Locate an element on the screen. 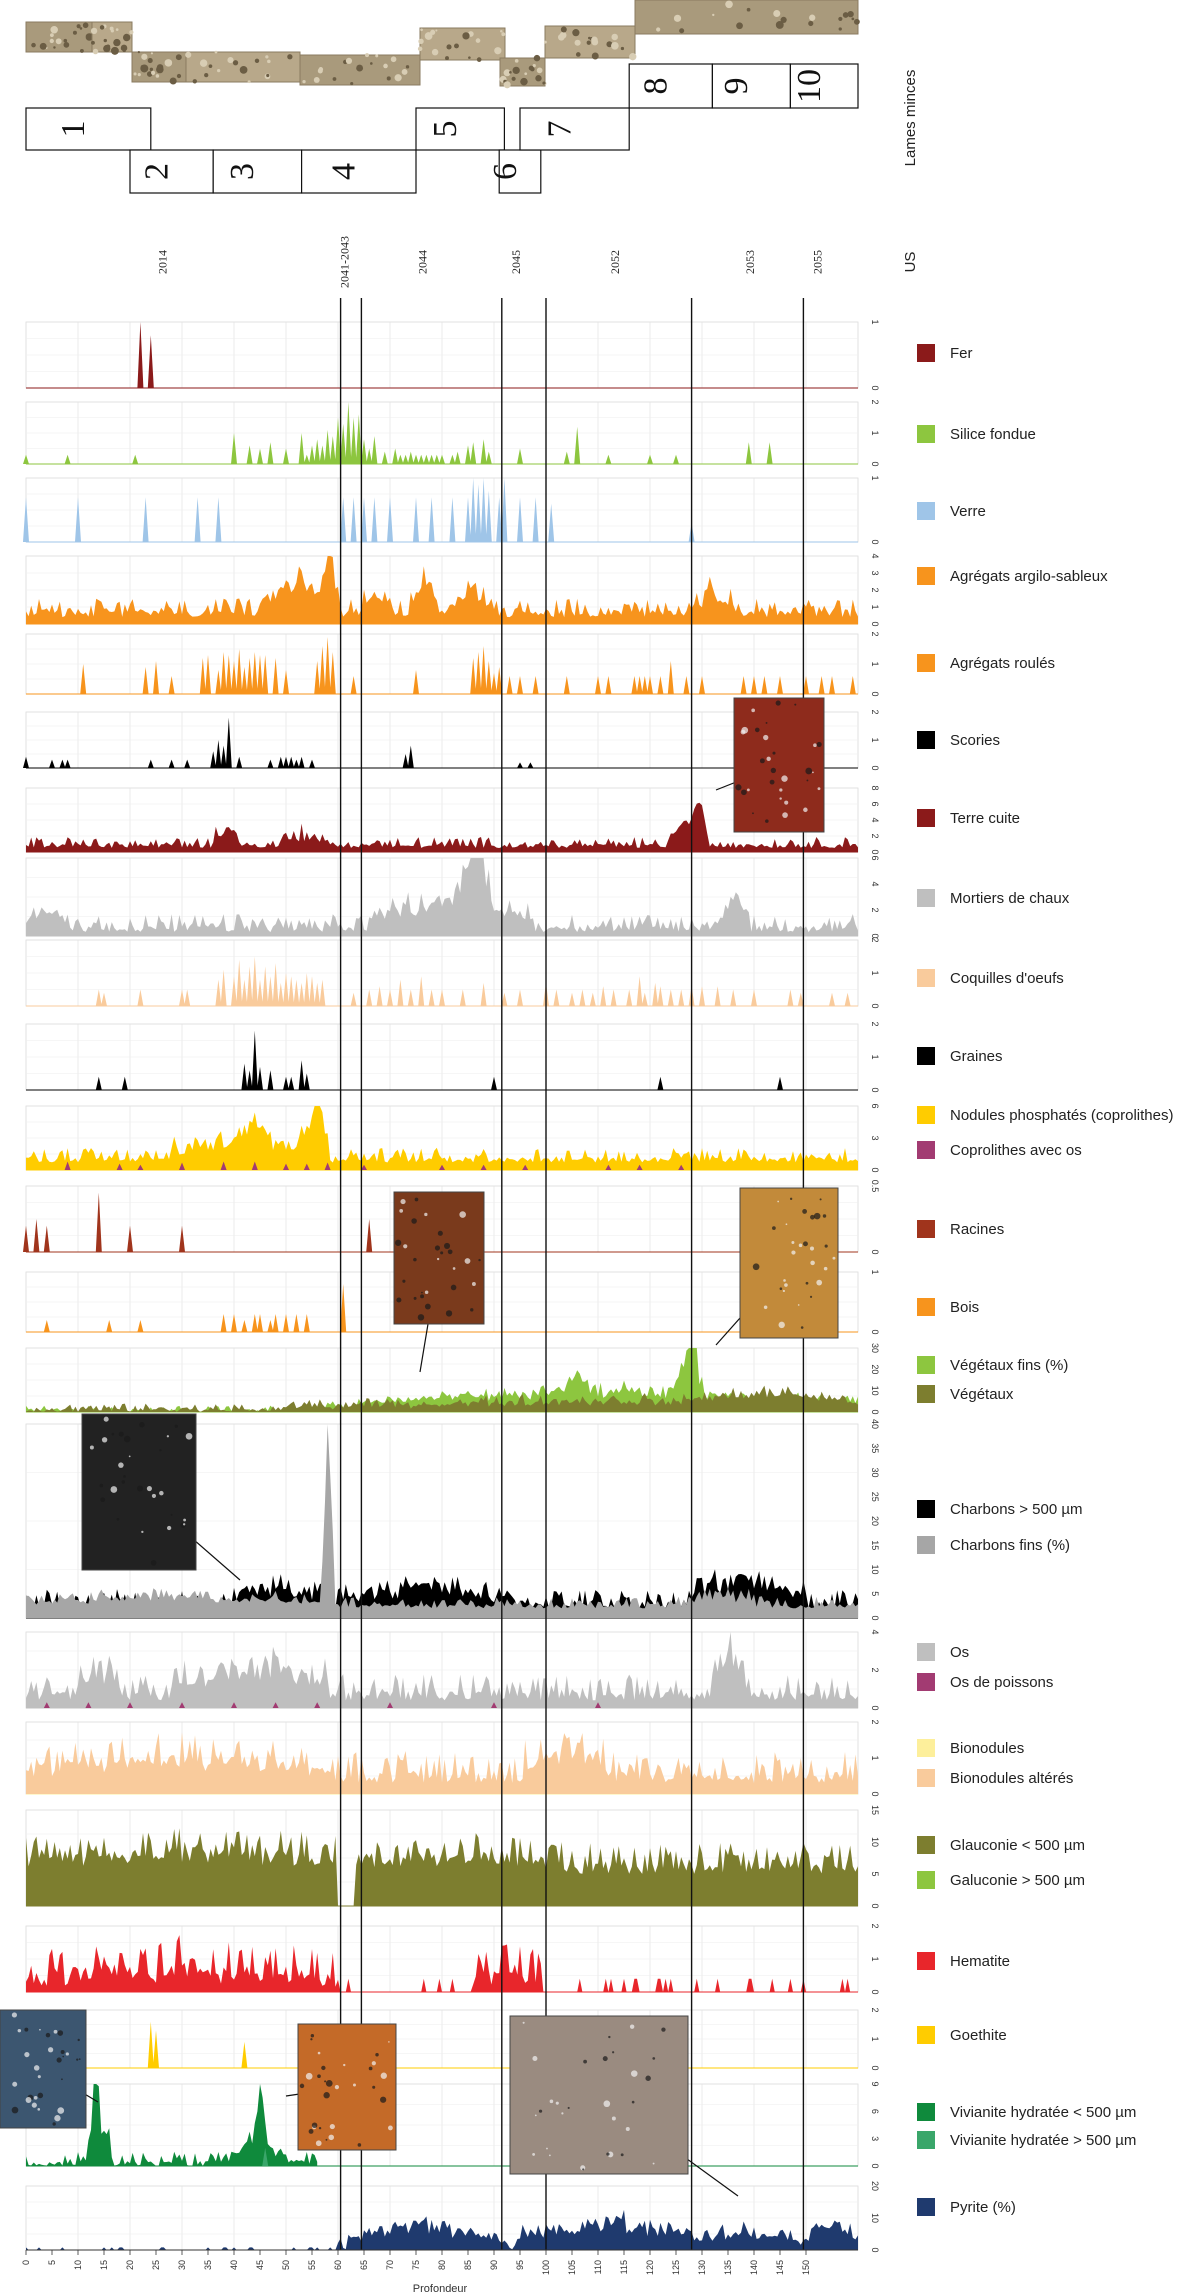 The image size is (1200, 2296). x-tick-label: 15 is located at coordinates (104, 2265).